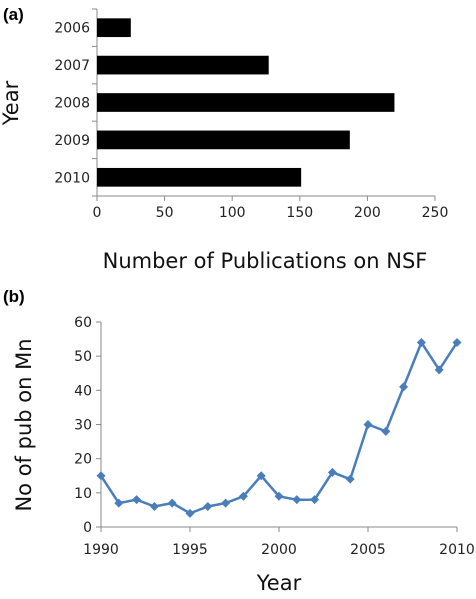  What do you see at coordinates (72, 104) in the screenshot?
I see `chart-a-y-tick-label: 2008` at bounding box center [72, 104].